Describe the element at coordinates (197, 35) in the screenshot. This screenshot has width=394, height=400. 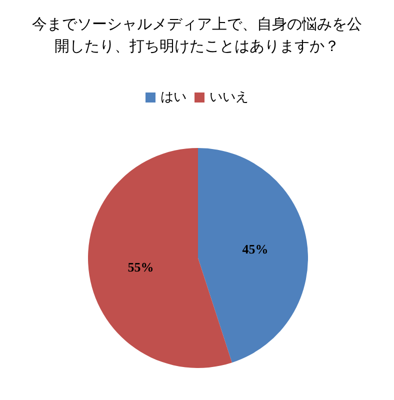
I see `chart-title: 今までソーシャルメディア上で、自身の悩みを公開したり、打ち明けたことはありますか？` at that location.